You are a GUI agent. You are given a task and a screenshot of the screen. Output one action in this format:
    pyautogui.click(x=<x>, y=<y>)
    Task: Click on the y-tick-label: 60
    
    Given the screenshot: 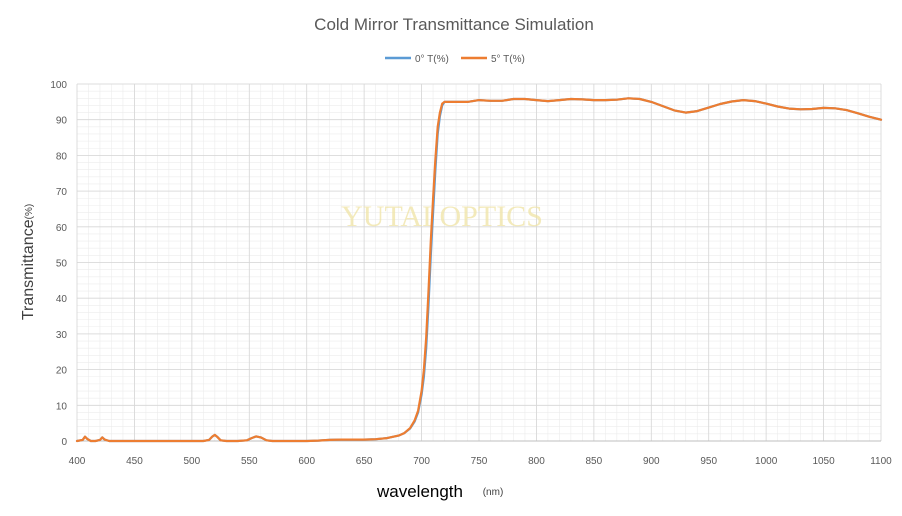 What is the action you would take?
    pyautogui.click(x=62, y=228)
    